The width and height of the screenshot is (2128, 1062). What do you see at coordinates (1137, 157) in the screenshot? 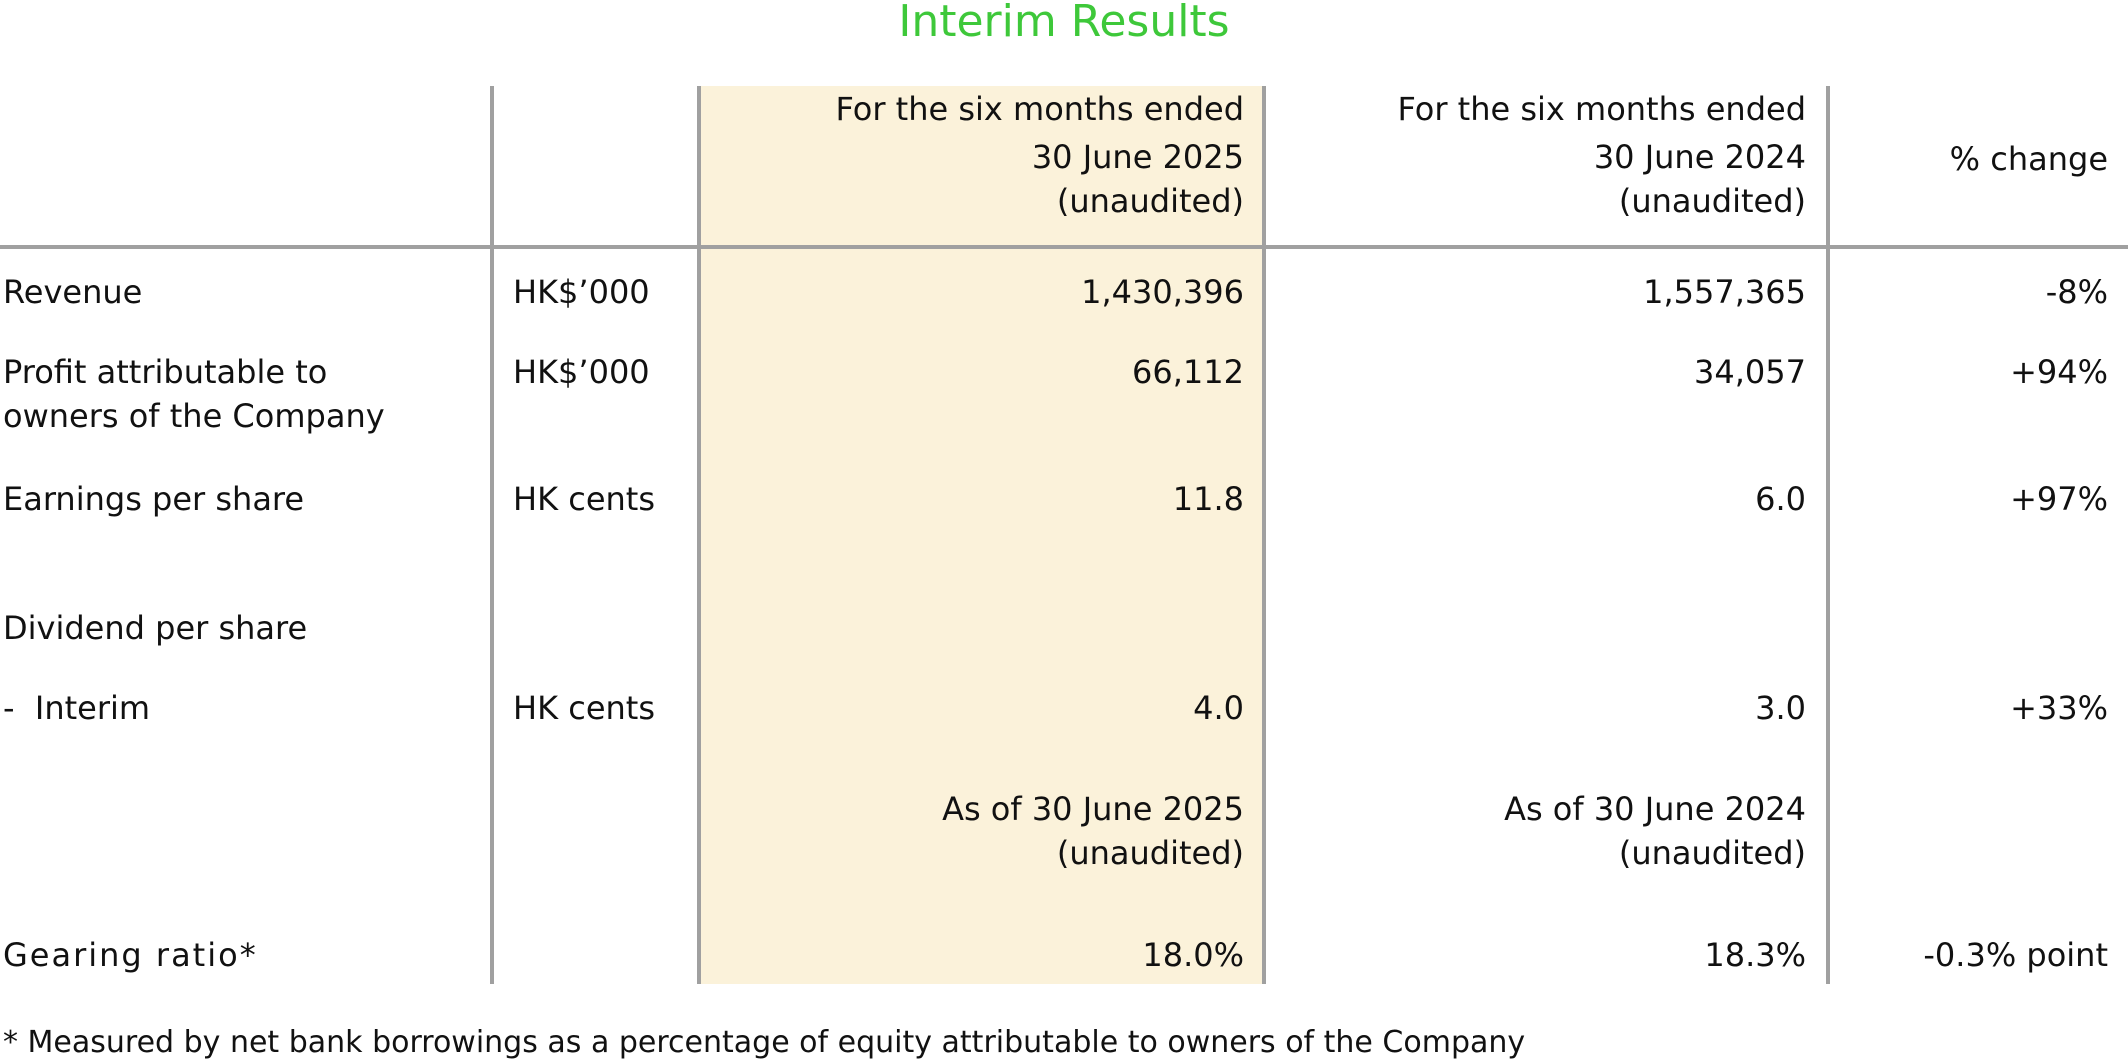
I see `header-current-line: 30 June 2025` at bounding box center [1137, 157].